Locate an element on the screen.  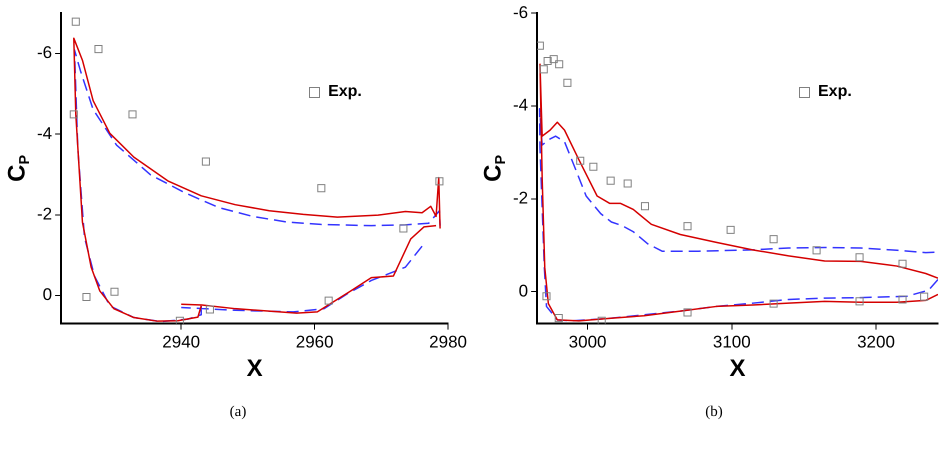
x-tick-label: 2960 is located at coordinates (315, 342).